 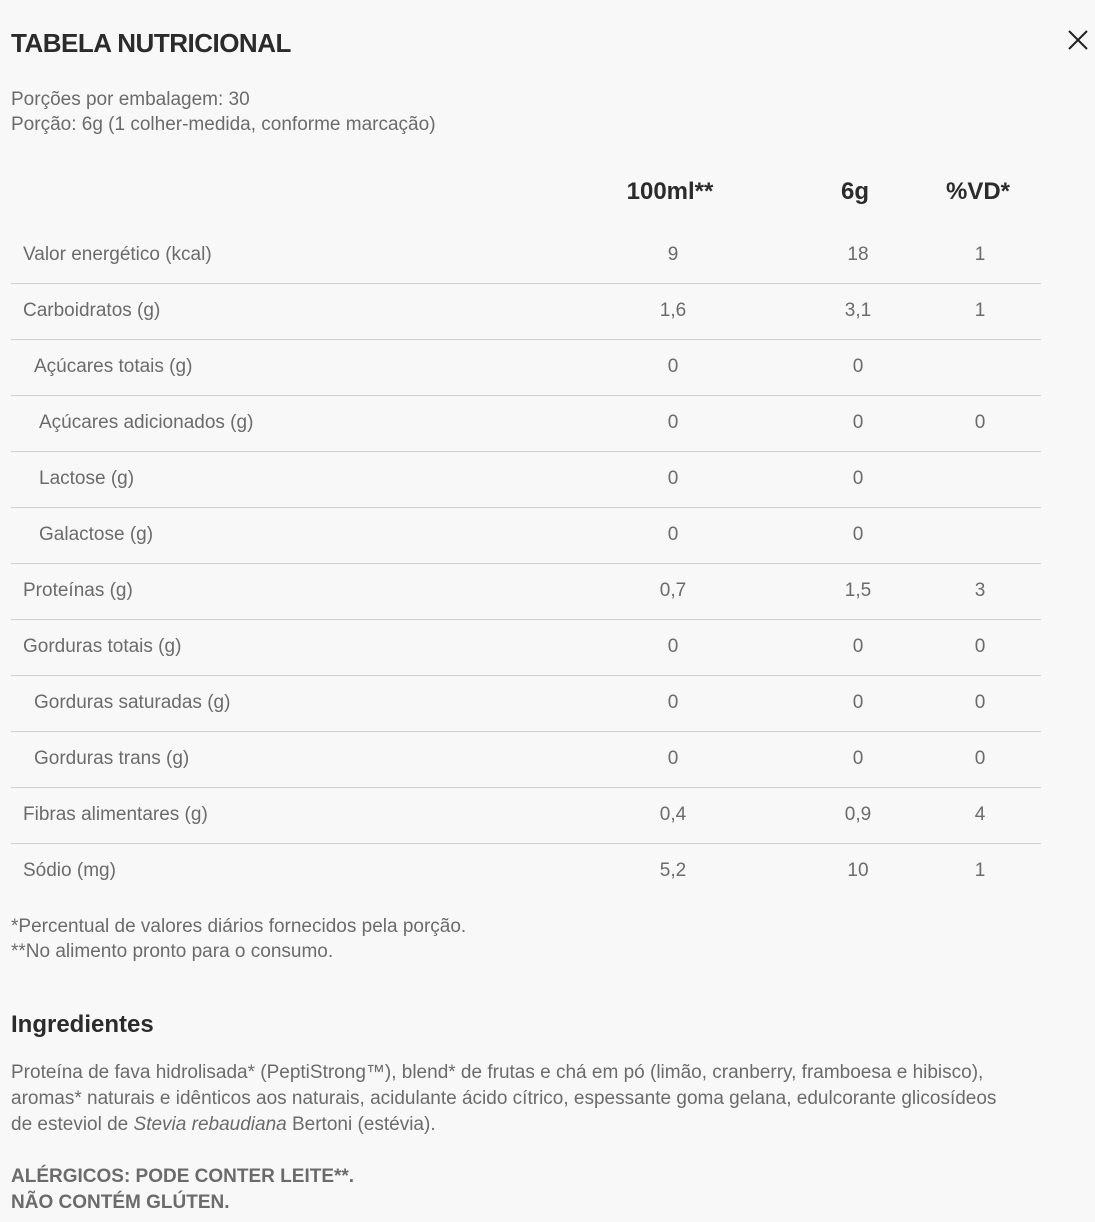 What do you see at coordinates (526, 704) in the screenshot?
I see `table-row: Gorduras saturadas (g) 0 0 0` at bounding box center [526, 704].